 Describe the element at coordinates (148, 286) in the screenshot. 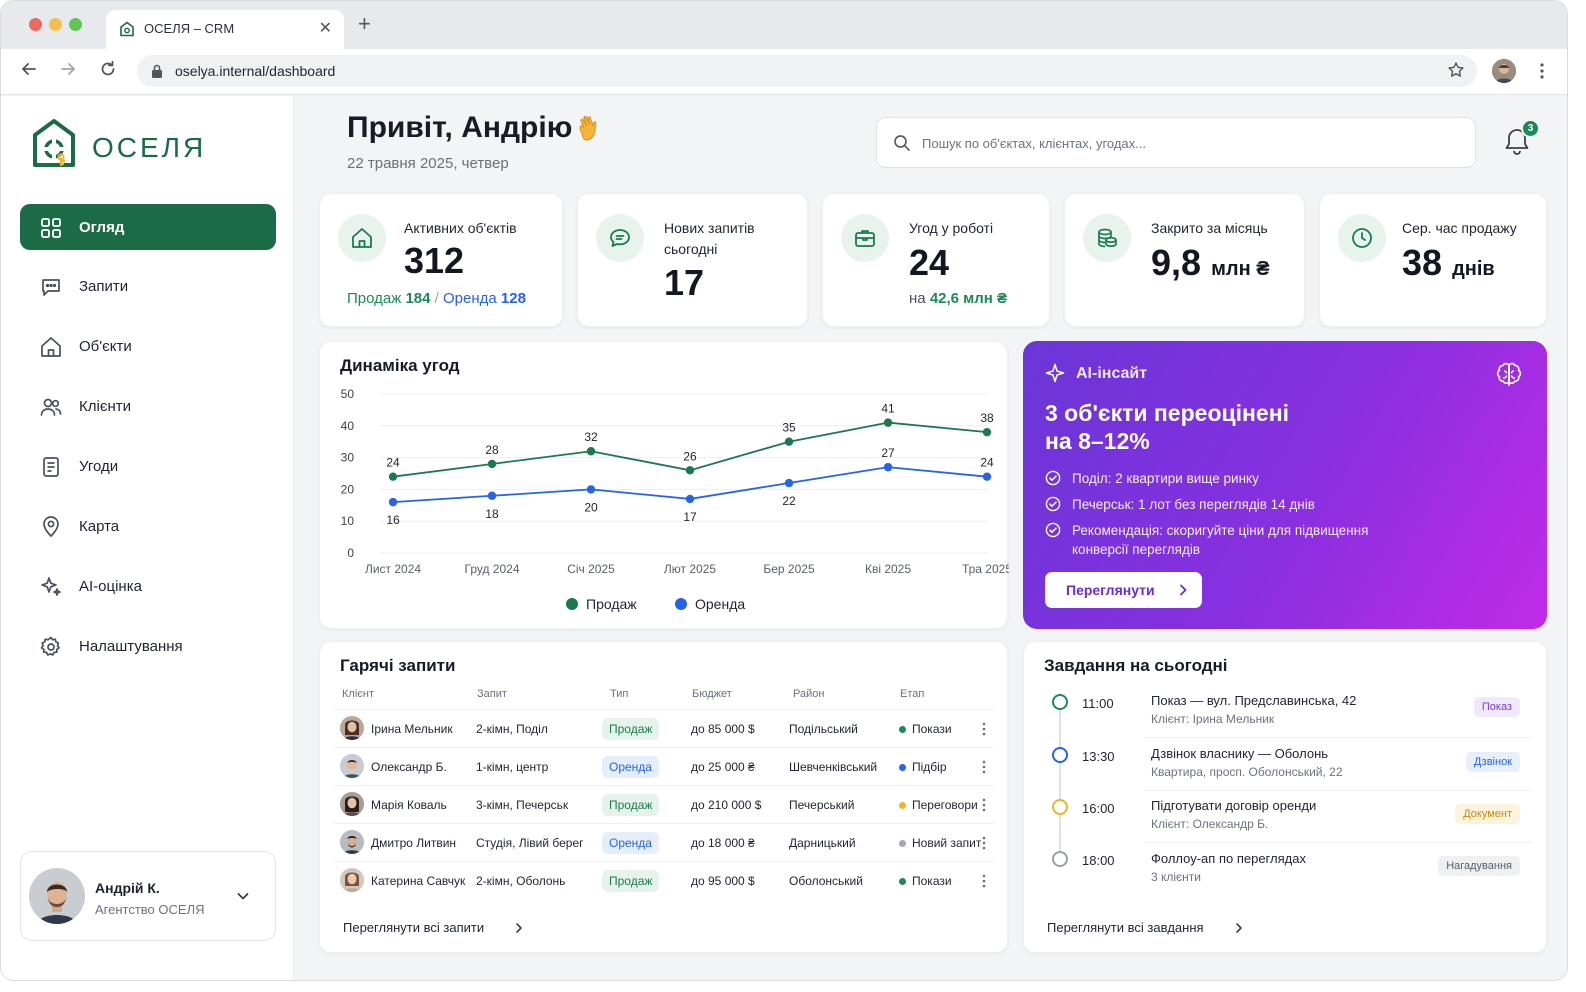

I see `sidebar-item-requests: Запити` at that location.